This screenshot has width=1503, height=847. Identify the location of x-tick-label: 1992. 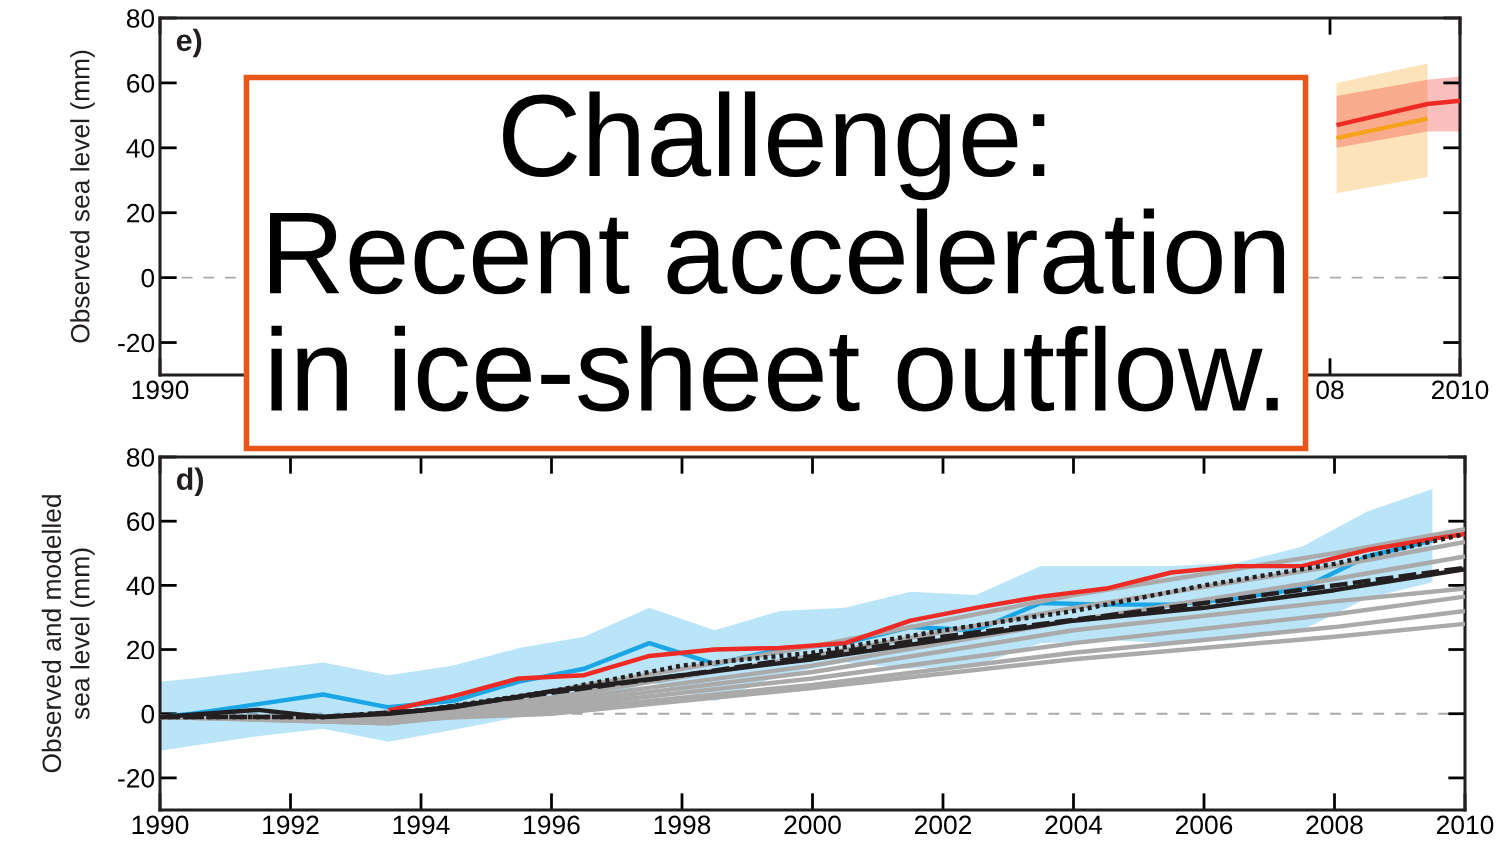
(291, 825).